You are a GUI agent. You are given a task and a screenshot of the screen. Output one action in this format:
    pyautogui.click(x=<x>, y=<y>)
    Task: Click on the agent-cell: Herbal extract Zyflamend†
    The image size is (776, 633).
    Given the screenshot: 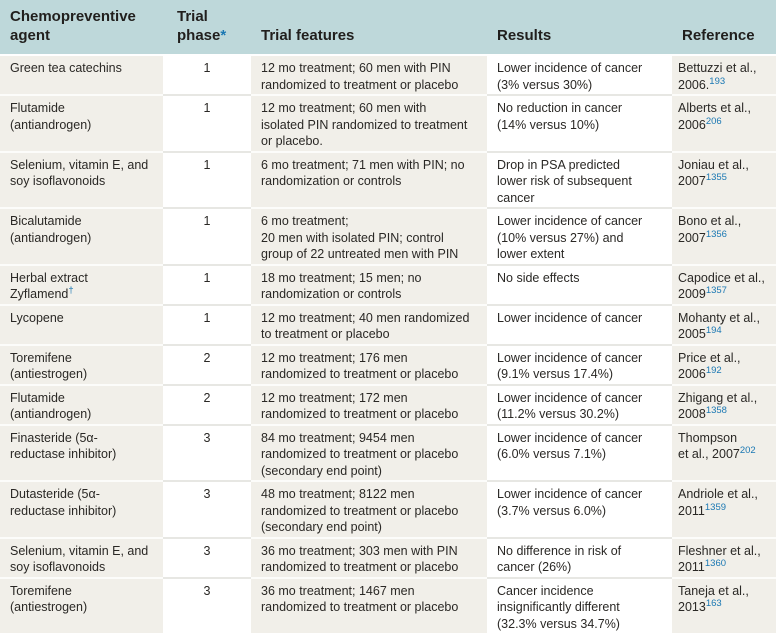 What is the action you would take?
    pyautogui.click(x=81, y=285)
    